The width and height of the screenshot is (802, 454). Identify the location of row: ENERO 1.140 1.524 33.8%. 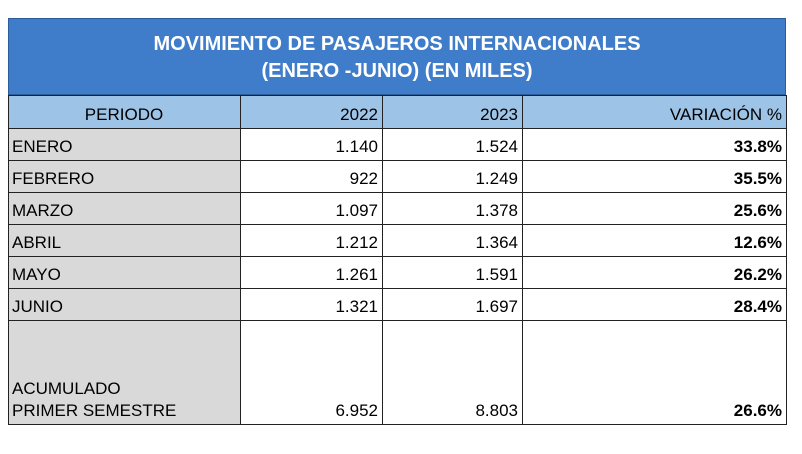
(397, 144).